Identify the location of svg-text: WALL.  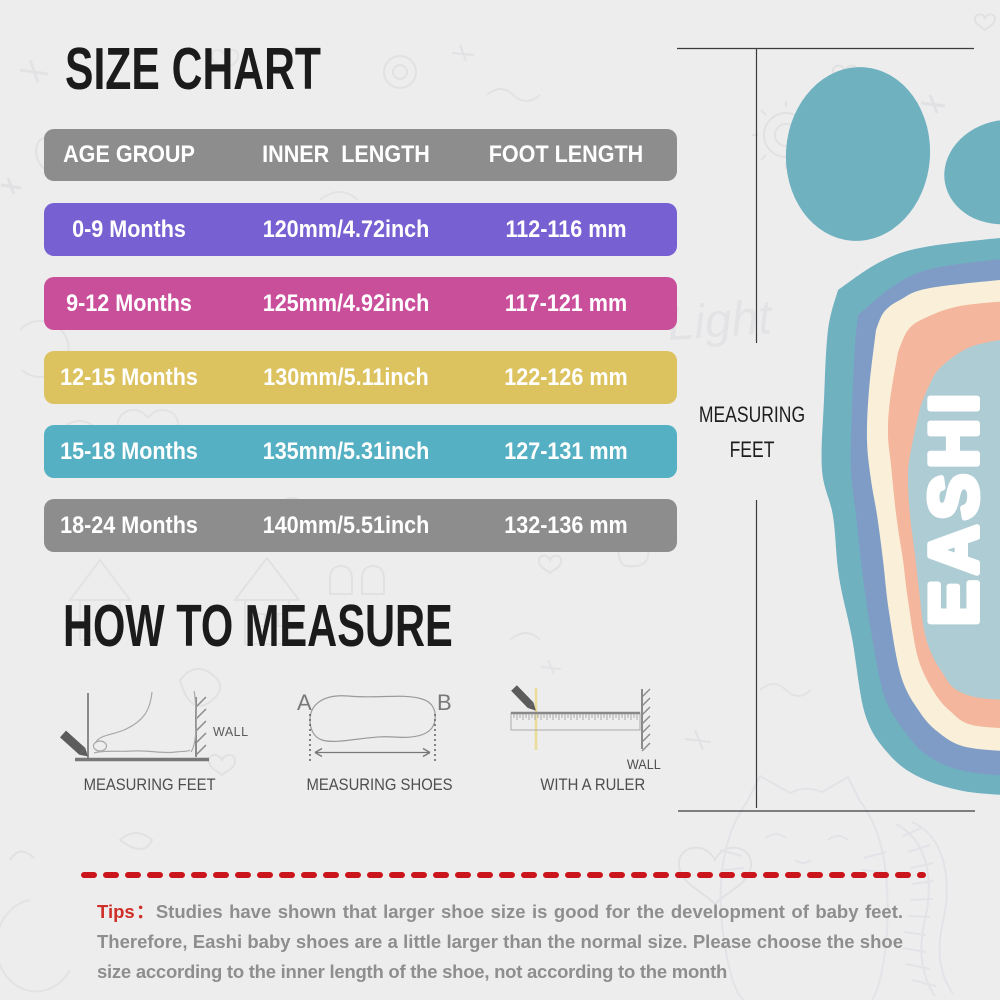
(231, 732).